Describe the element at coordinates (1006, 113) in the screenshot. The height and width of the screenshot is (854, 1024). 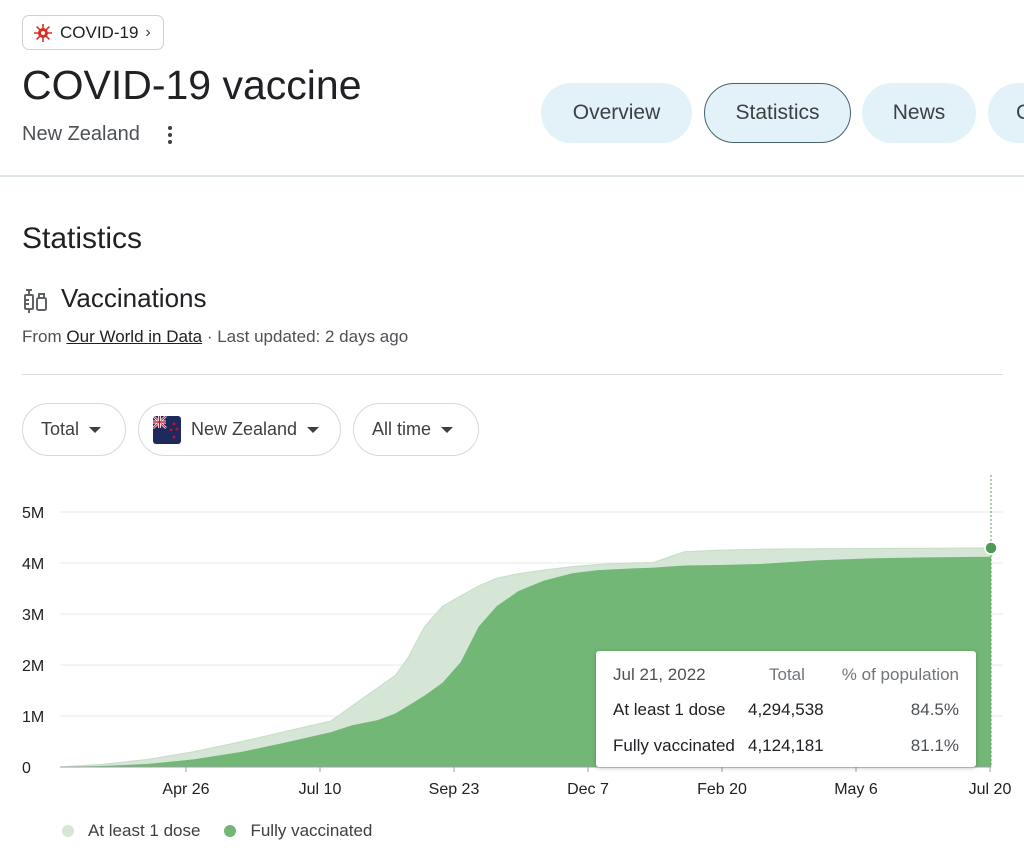
I see `tab-partial: C` at that location.